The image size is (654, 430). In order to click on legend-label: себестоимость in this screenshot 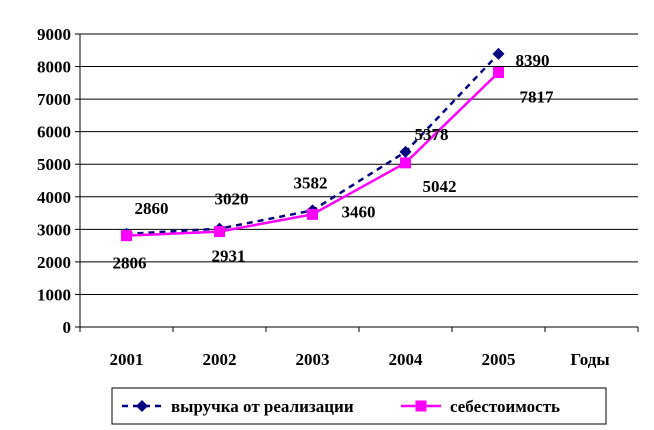, I will do `click(505, 406)`.